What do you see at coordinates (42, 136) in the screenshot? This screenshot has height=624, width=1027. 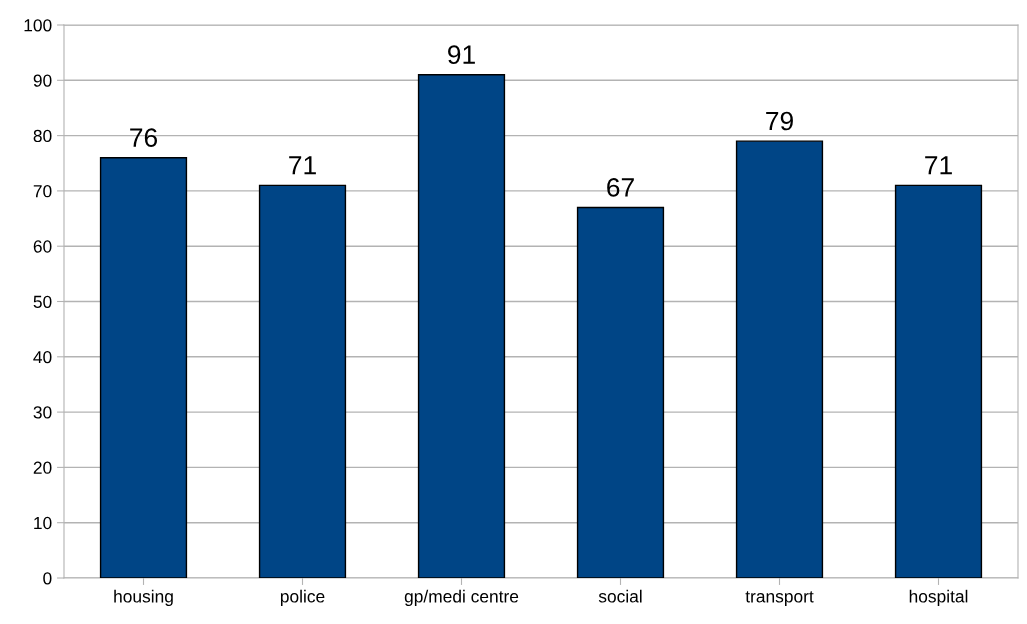 I see `y-tick-label: 80` at bounding box center [42, 136].